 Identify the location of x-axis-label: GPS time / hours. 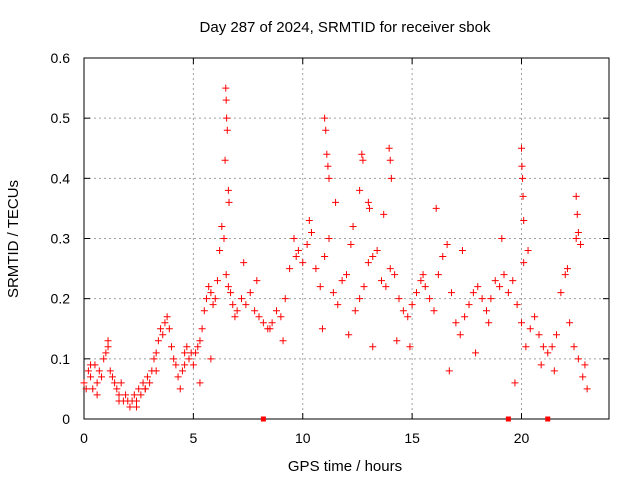
(345, 466).